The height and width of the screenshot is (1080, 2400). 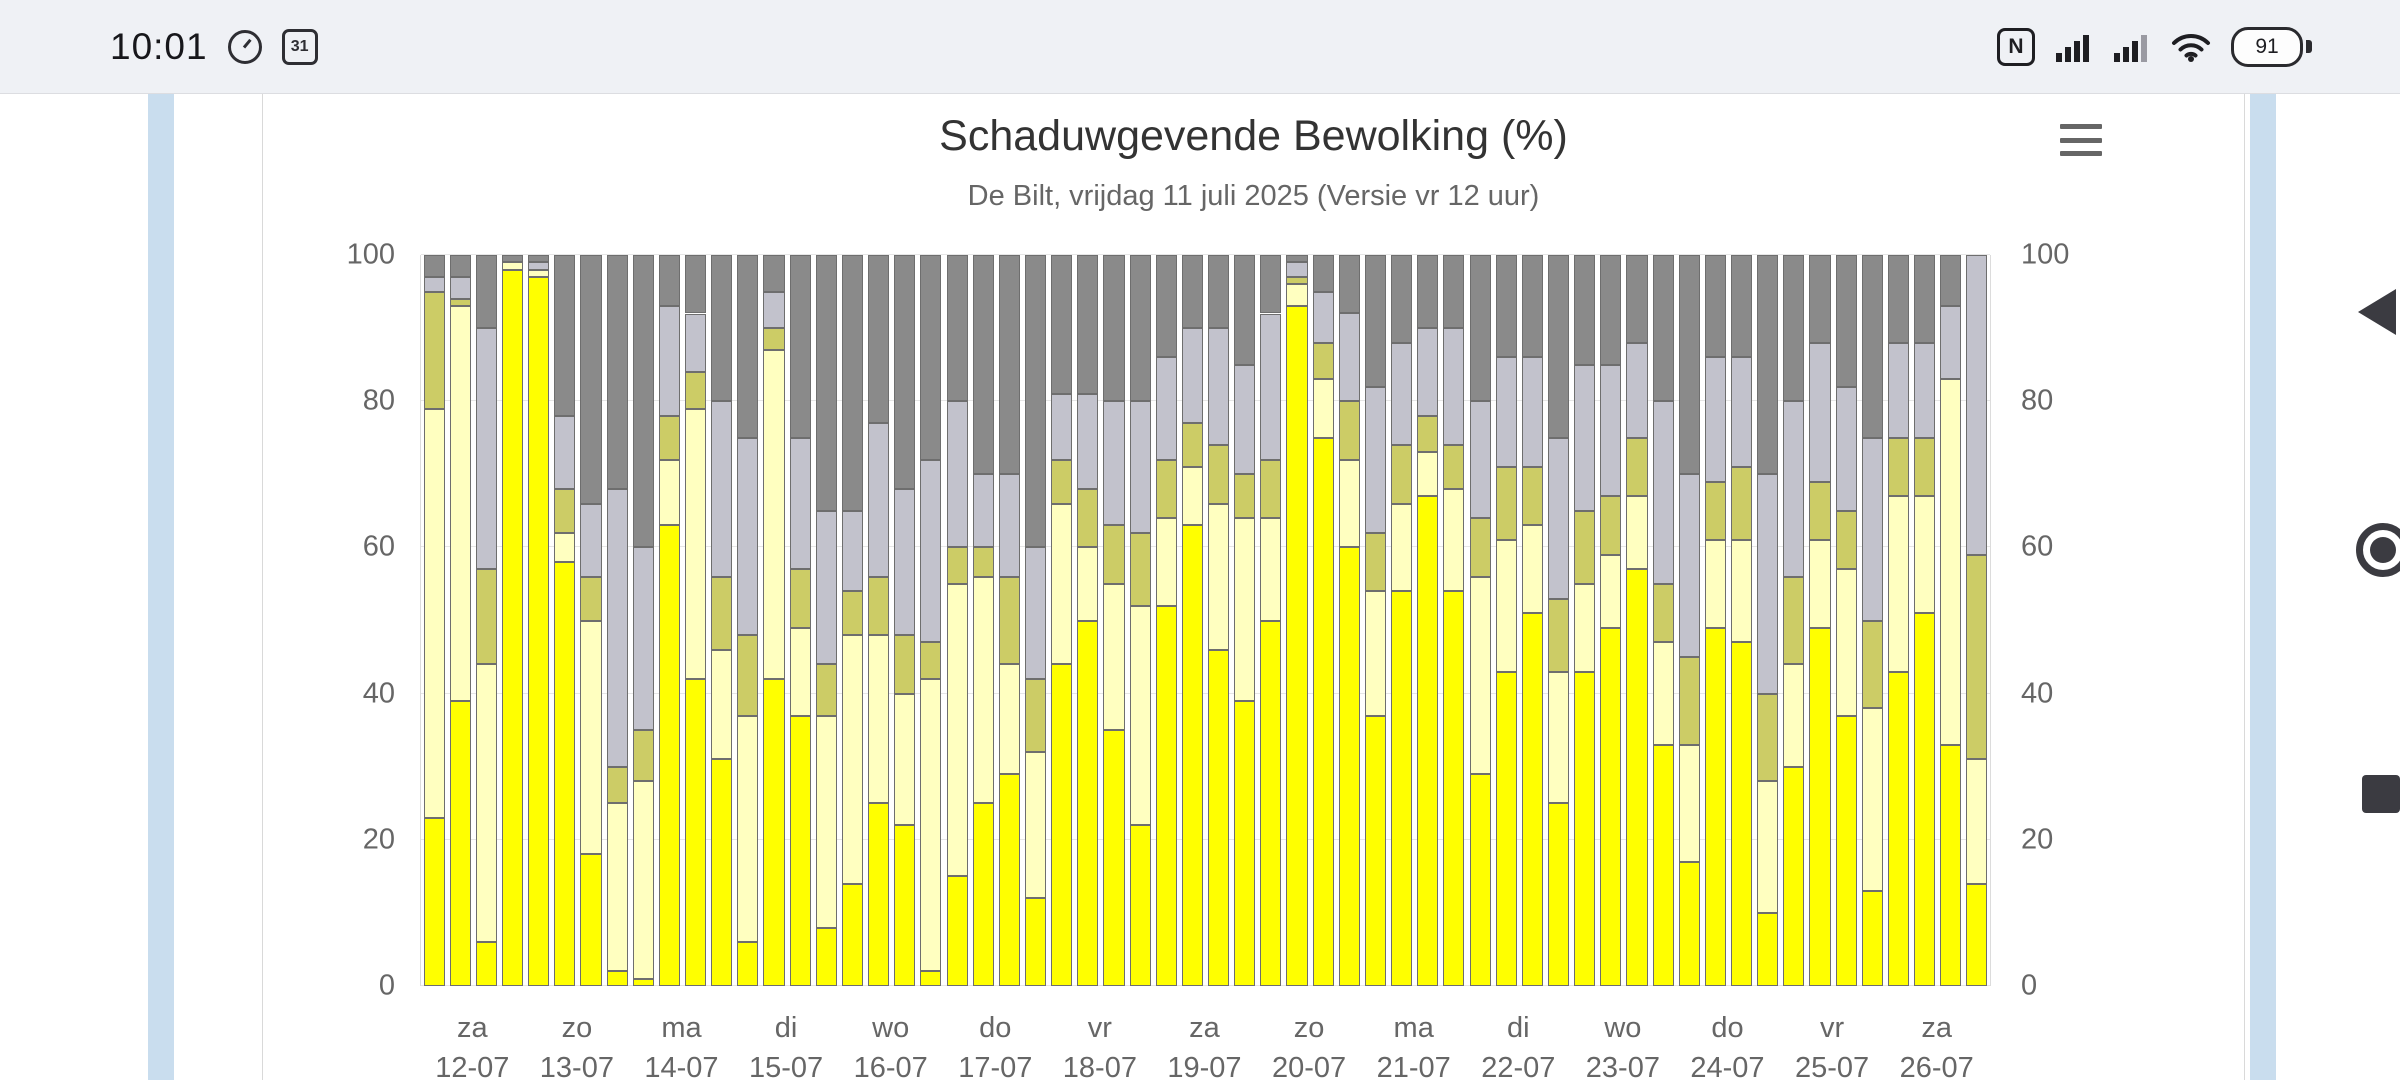 What do you see at coordinates (2378, 550) in the screenshot?
I see `nav-home-button` at bounding box center [2378, 550].